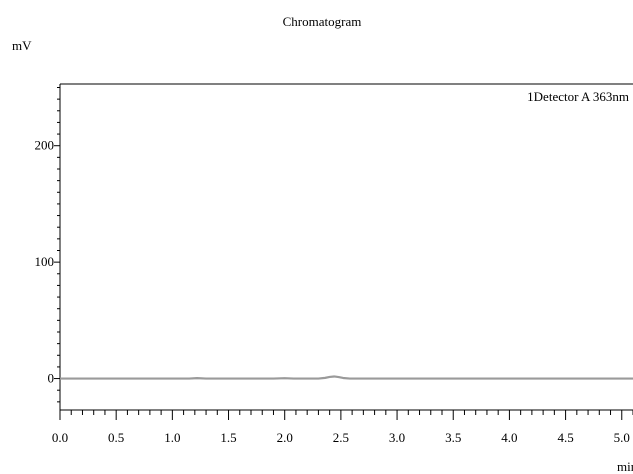  I want to click on y-axis-label: mV, so click(22, 45).